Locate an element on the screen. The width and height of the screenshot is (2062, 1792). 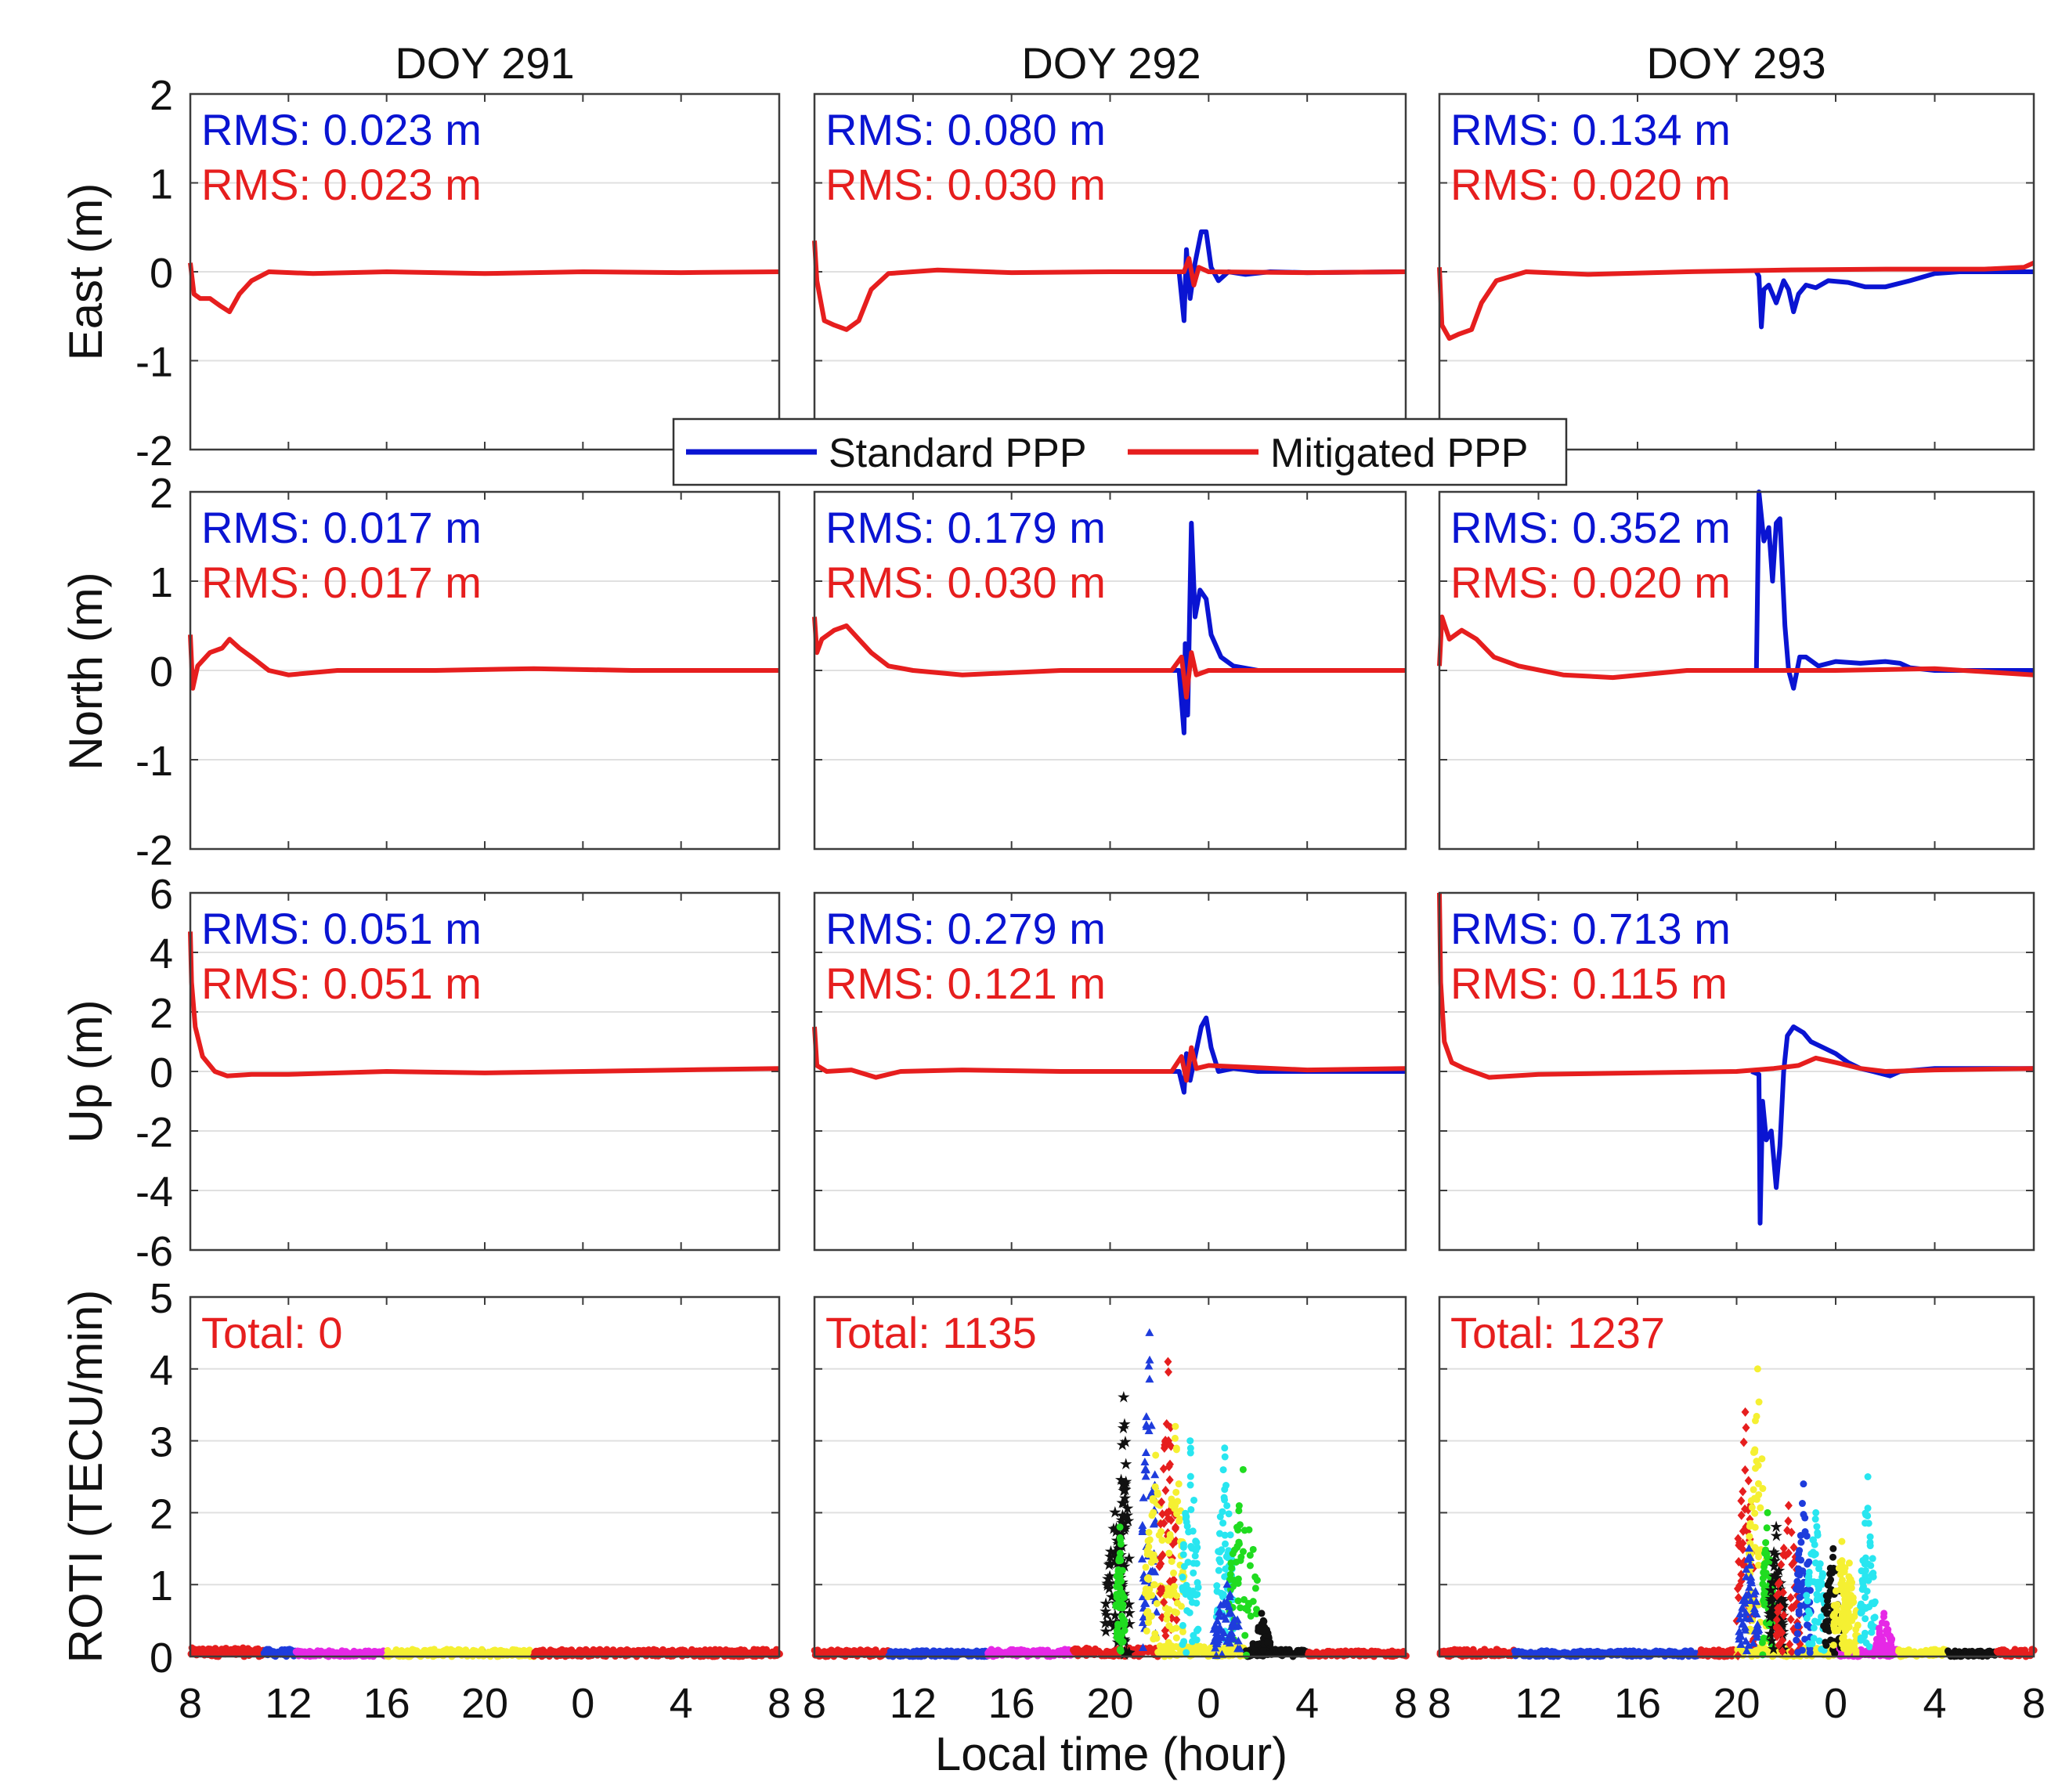
xlabel: Local time (hour) is located at coordinates (1111, 1754).